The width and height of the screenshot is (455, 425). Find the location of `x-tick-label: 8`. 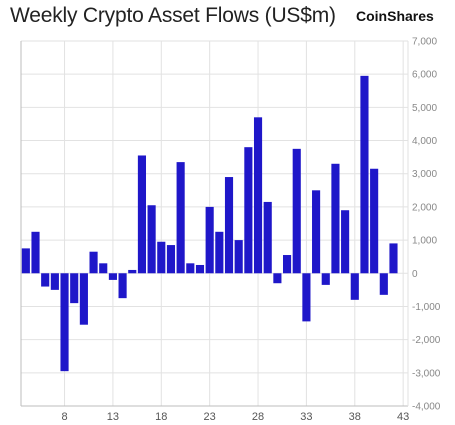

x-tick-label: 8 is located at coordinates (64, 417).